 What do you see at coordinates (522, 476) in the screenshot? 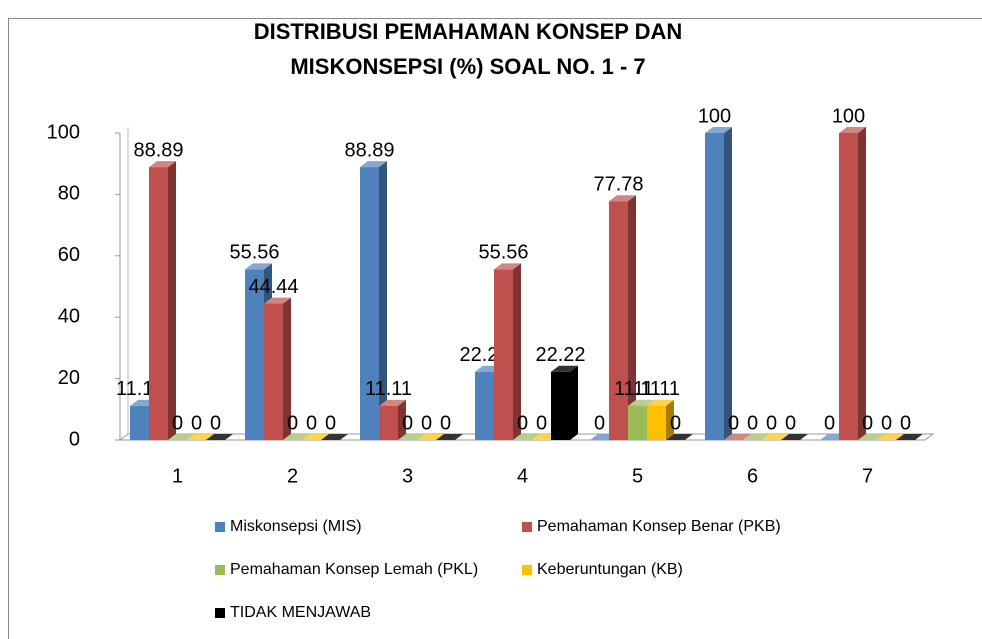
I see `x-tick-label: 4` at bounding box center [522, 476].